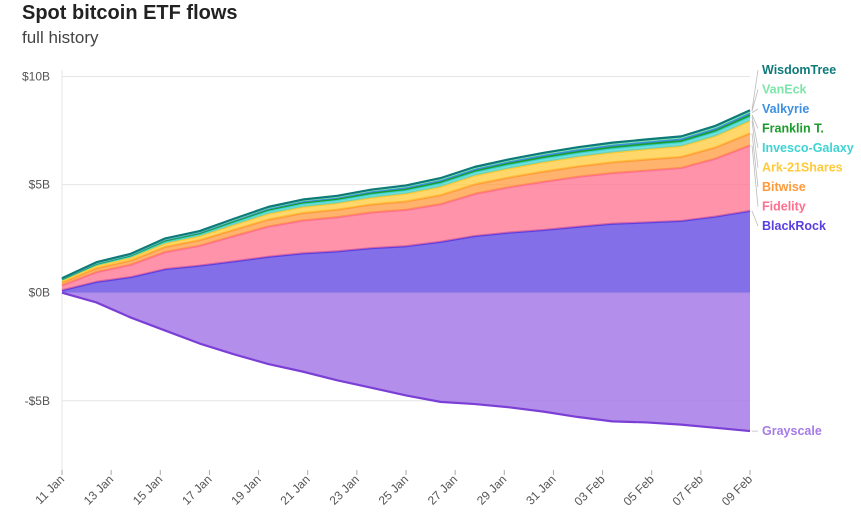 Image resolution: width=861 pixels, height=526 pixels. I want to click on y-tick-label: $5B, so click(39, 185).